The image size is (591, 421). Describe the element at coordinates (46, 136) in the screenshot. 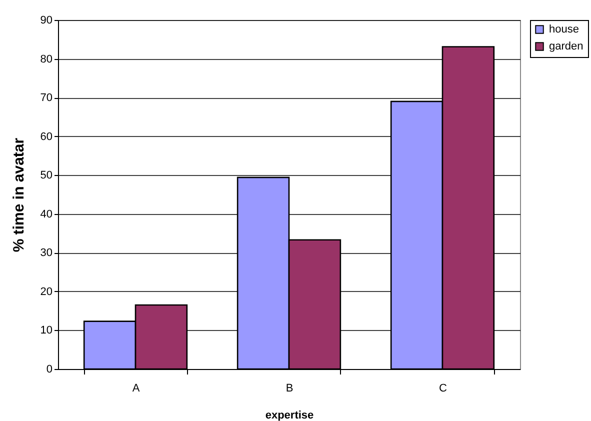

I see `y-tick-label: 60` at that location.